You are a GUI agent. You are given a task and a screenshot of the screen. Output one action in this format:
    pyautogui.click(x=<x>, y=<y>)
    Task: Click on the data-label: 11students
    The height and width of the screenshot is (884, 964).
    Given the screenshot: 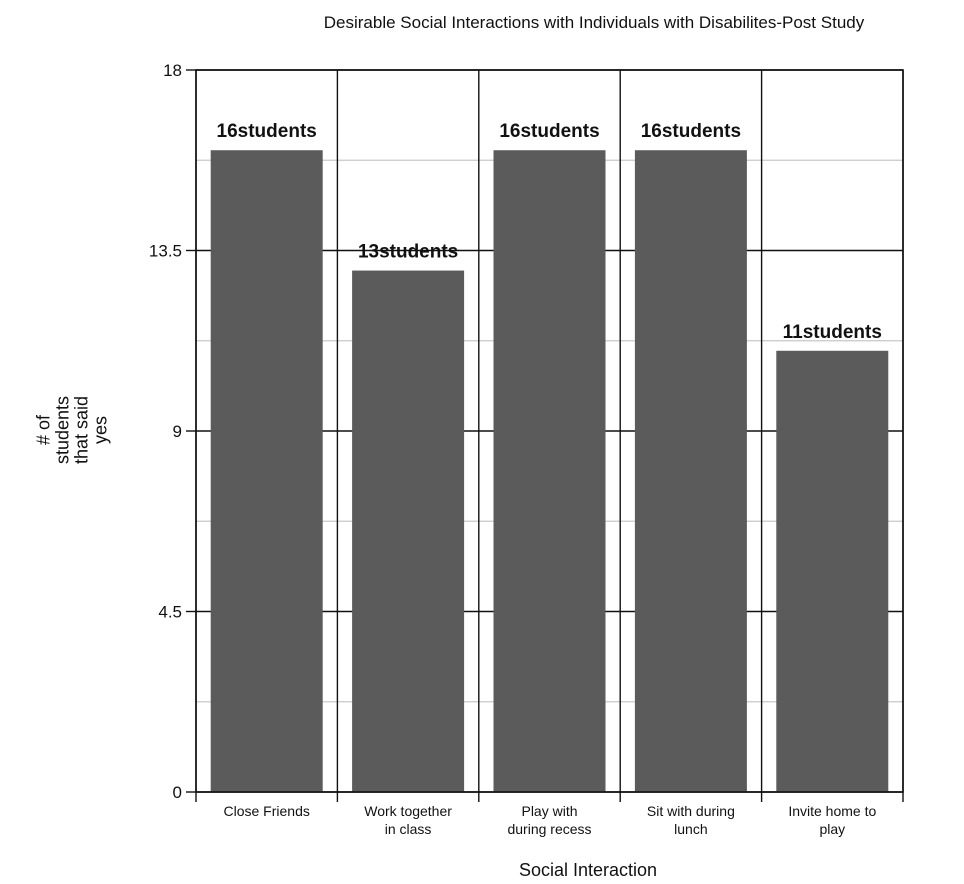 What is the action you would take?
    pyautogui.click(x=832, y=332)
    